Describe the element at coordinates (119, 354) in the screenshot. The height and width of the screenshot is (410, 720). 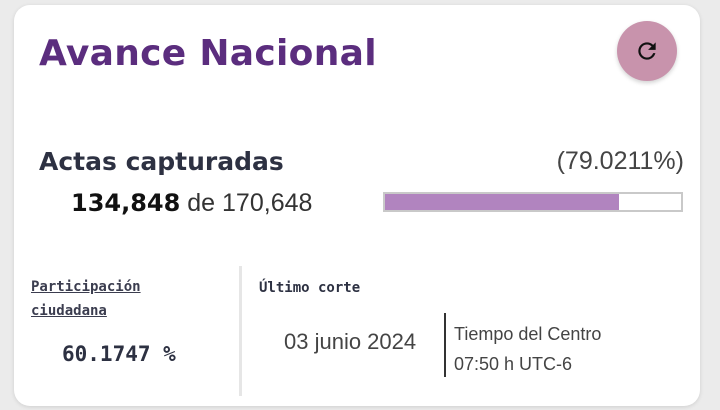
I see `participacion-value: 60.1747 %` at that location.